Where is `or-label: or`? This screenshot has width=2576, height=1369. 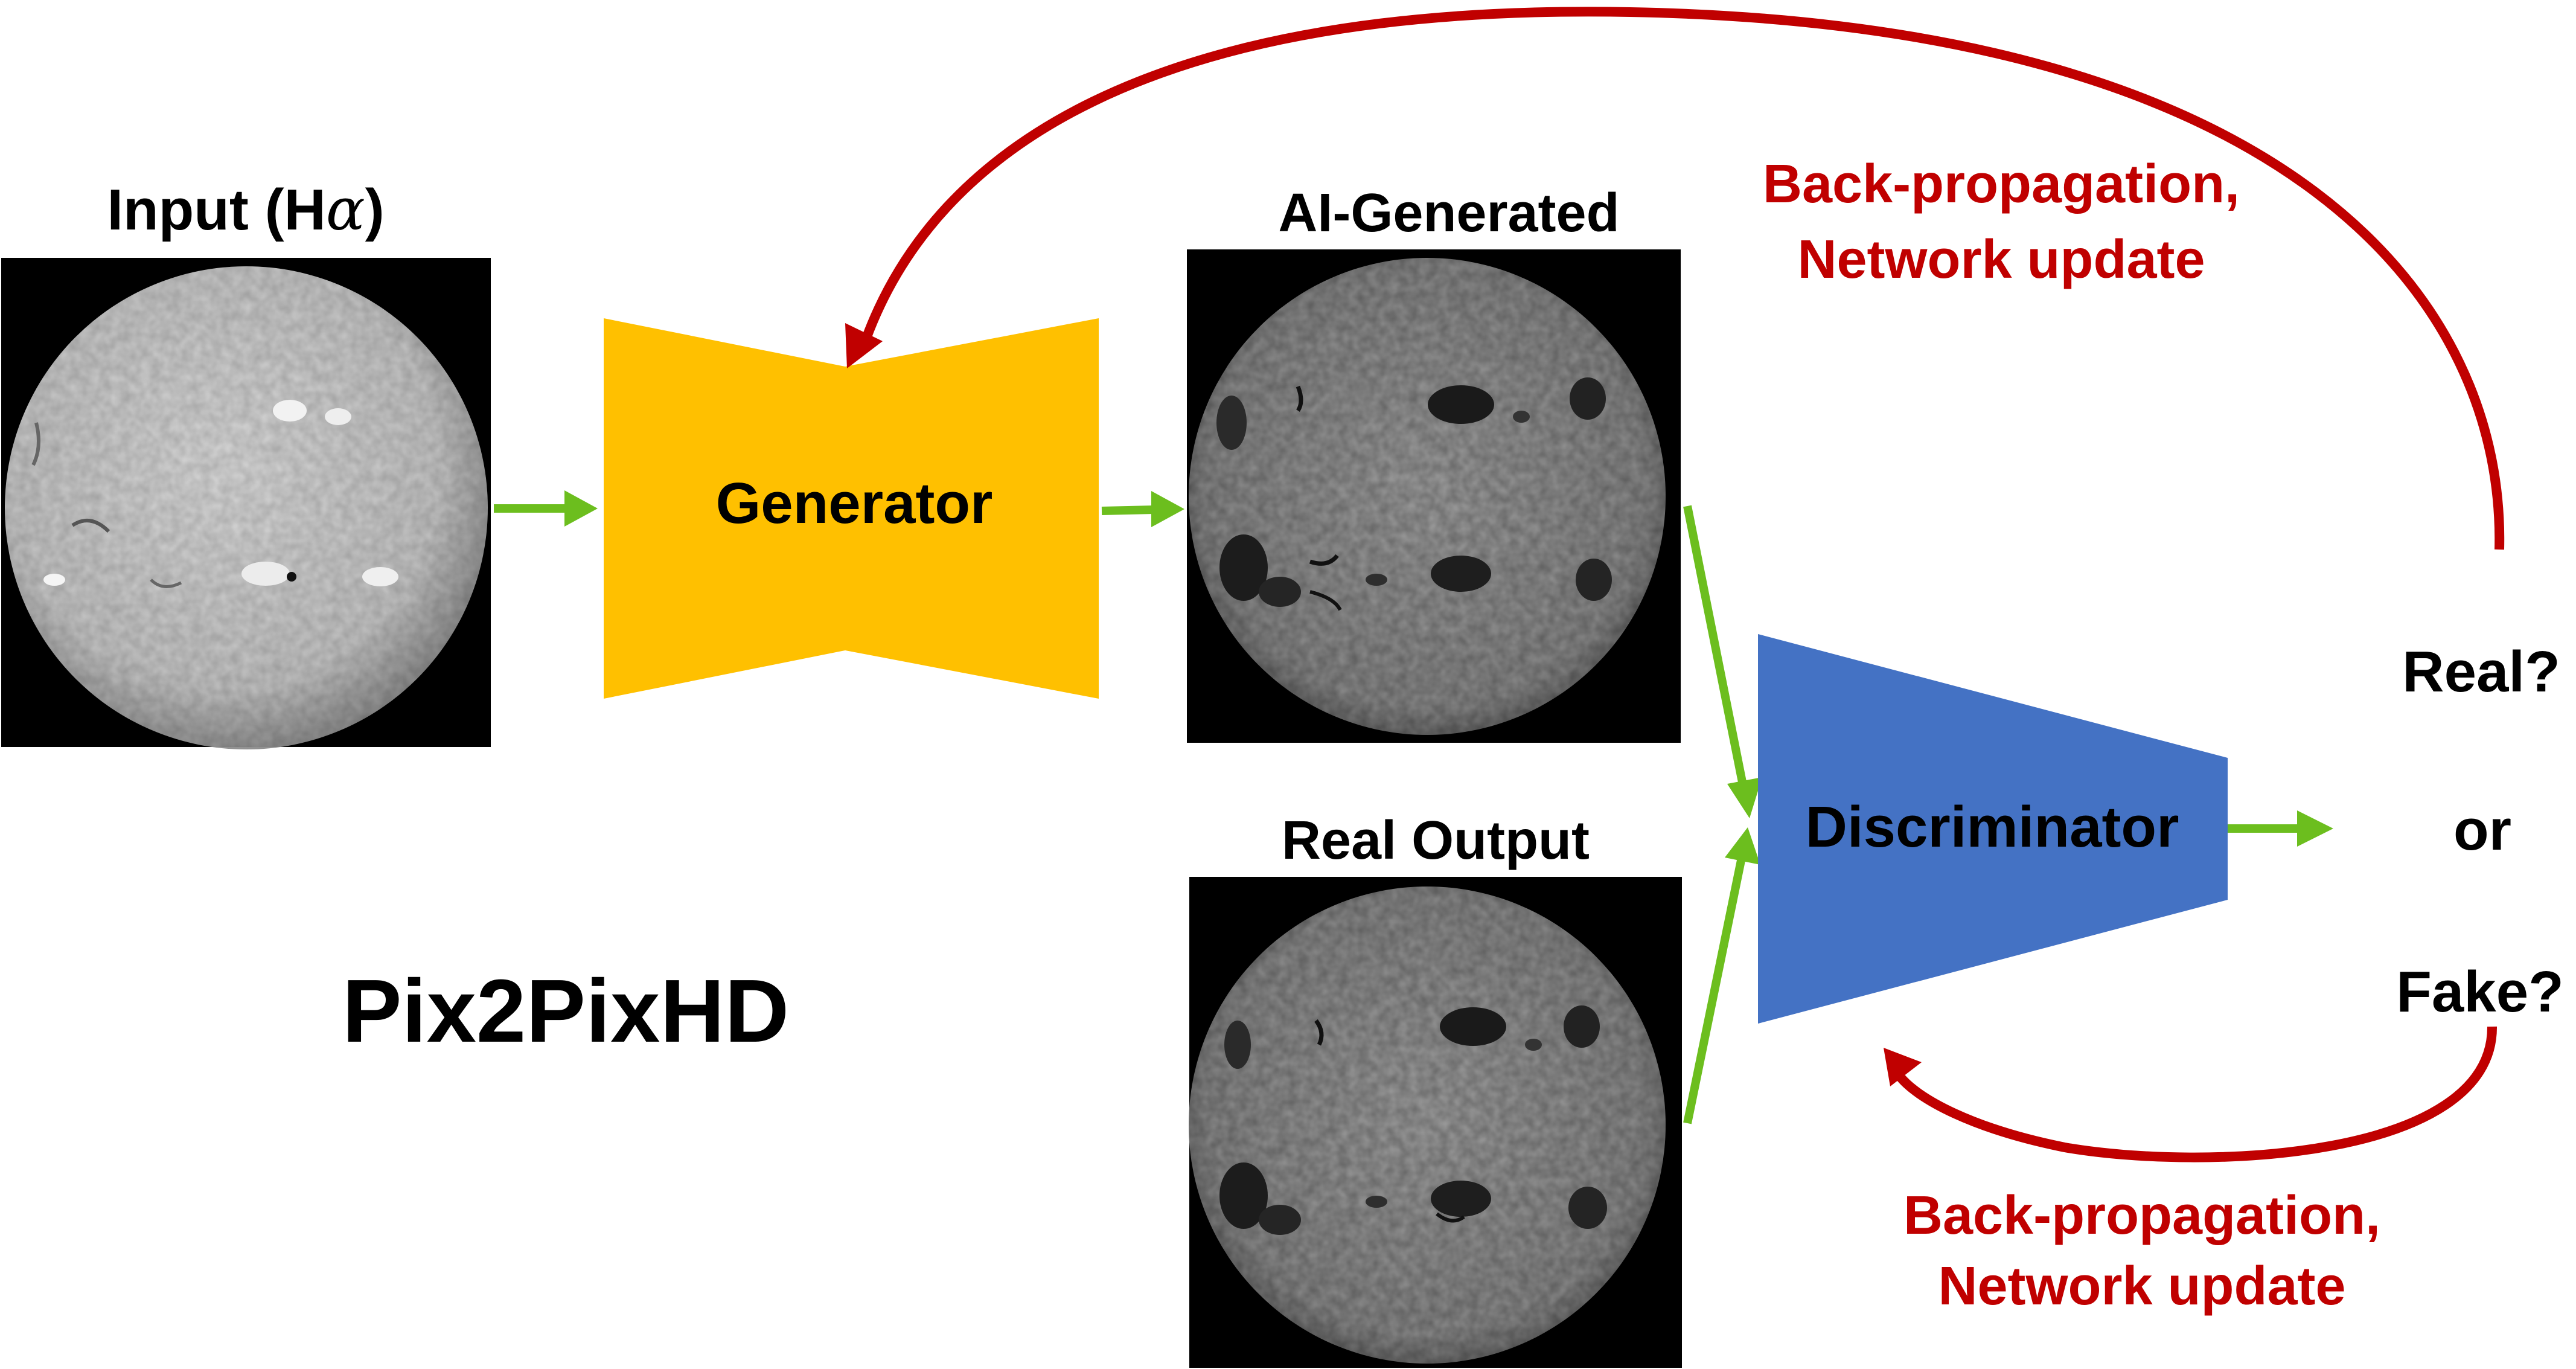 or-label: or is located at coordinates (2482, 830).